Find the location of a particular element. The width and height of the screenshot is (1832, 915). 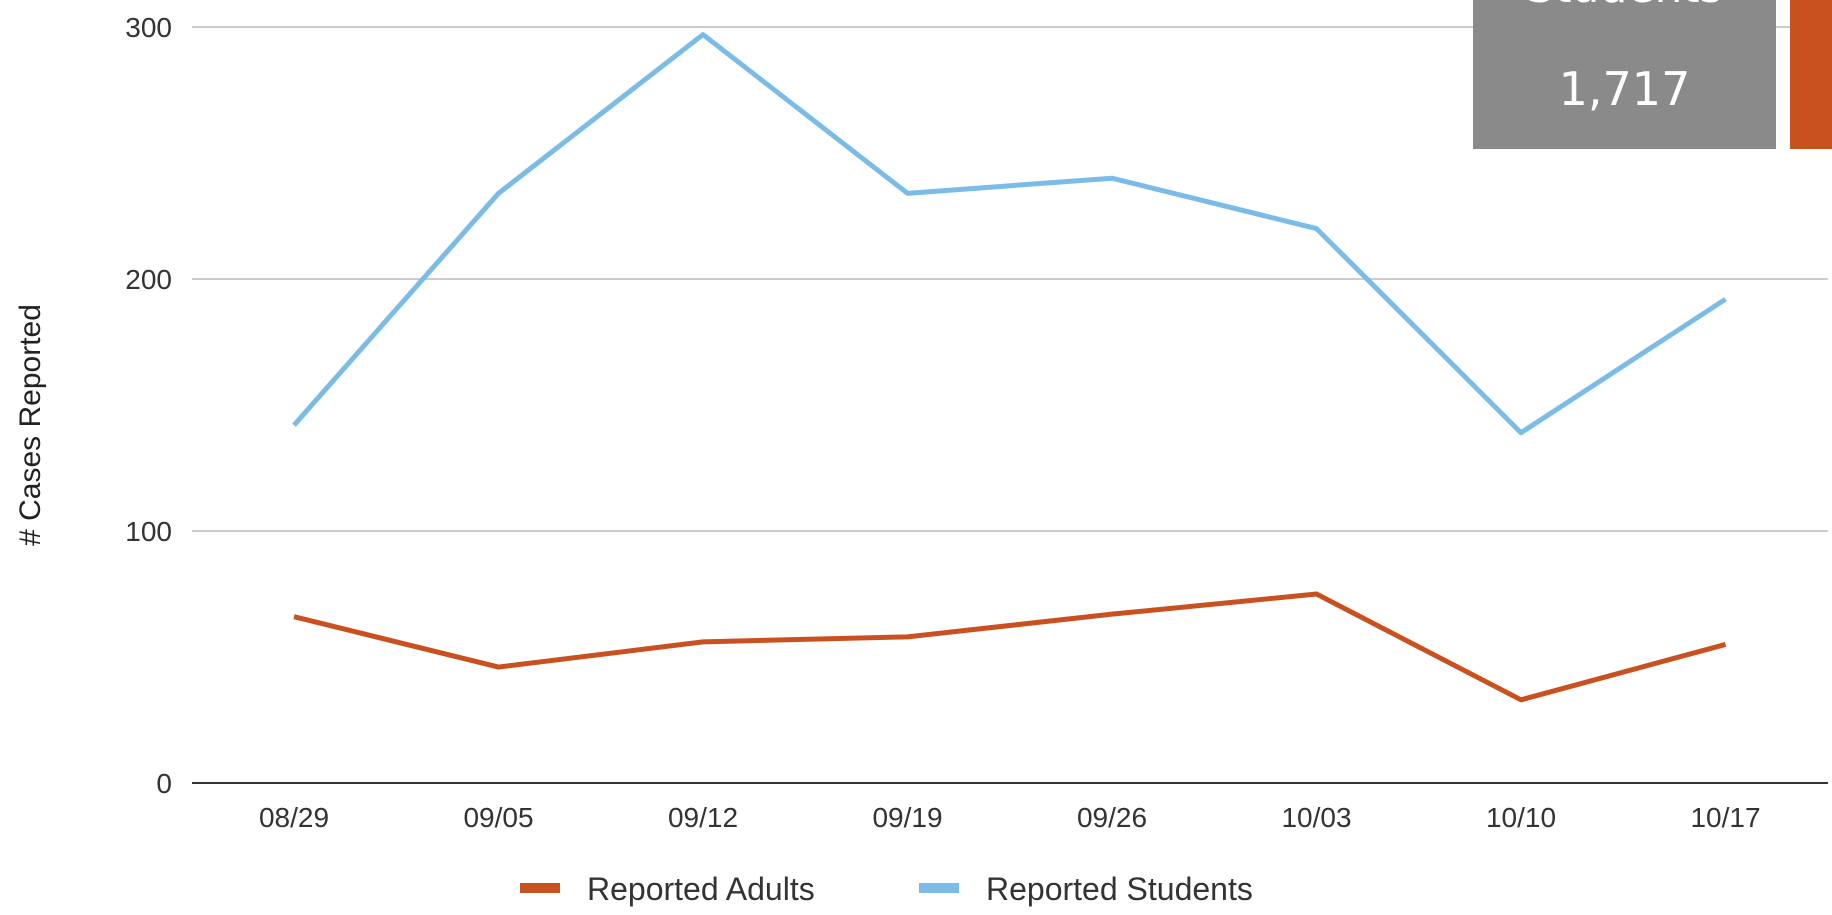

x-tick-label: 09/05 is located at coordinates (498, 817).